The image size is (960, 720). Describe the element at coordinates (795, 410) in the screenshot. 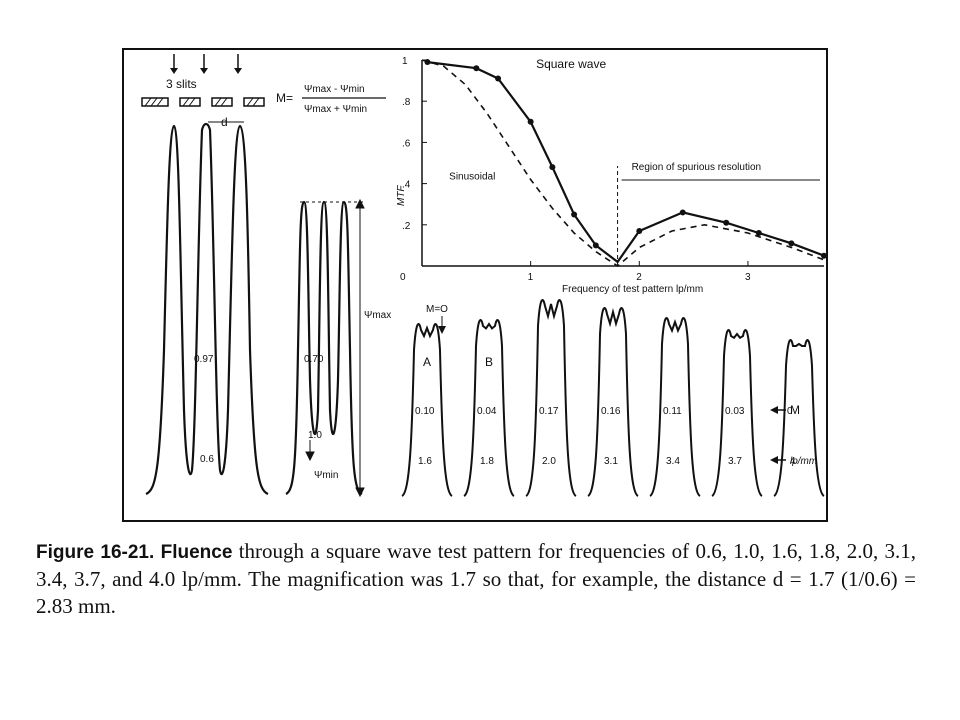

I see `m-row-label: M` at that location.